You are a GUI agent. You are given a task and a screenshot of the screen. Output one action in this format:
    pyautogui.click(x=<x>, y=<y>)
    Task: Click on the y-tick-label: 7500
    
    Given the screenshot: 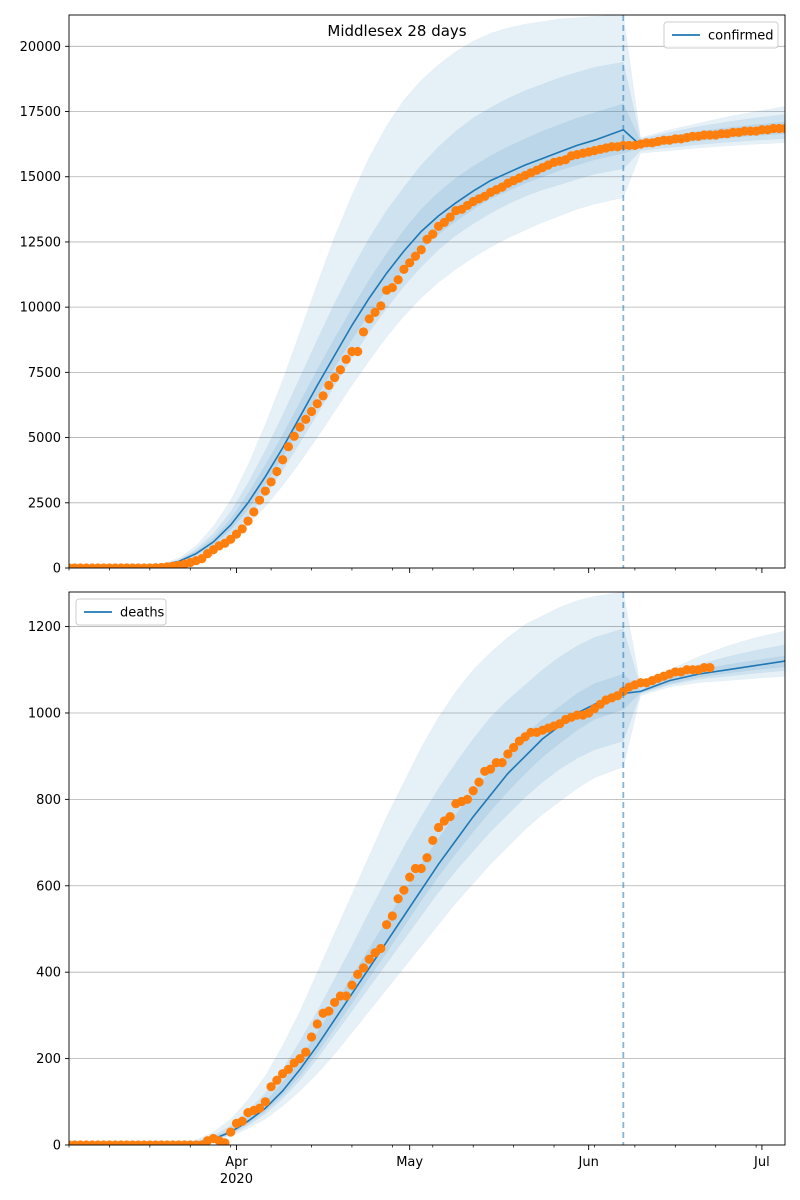 What is the action you would take?
    pyautogui.click(x=44, y=373)
    